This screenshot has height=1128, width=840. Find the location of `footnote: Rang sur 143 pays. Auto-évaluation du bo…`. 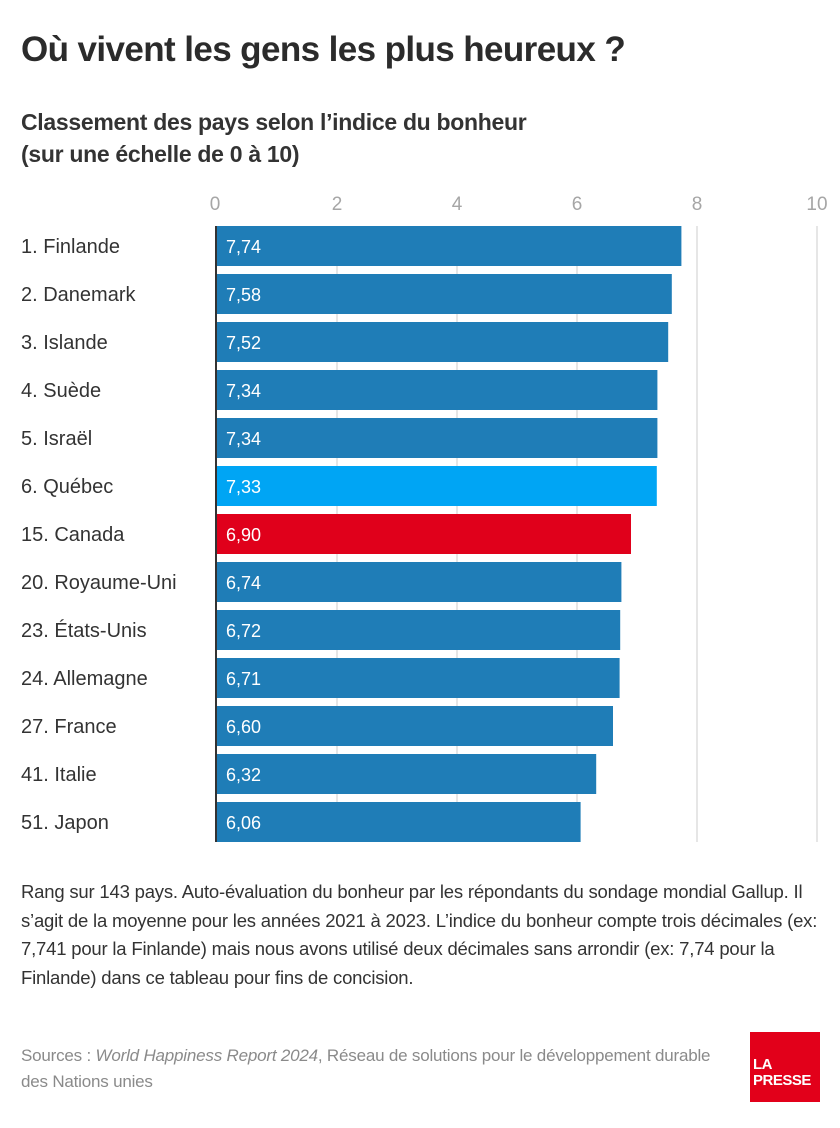

footnote: Rang sur 143 pays. Auto-évaluation du bo… is located at coordinates (419, 934).